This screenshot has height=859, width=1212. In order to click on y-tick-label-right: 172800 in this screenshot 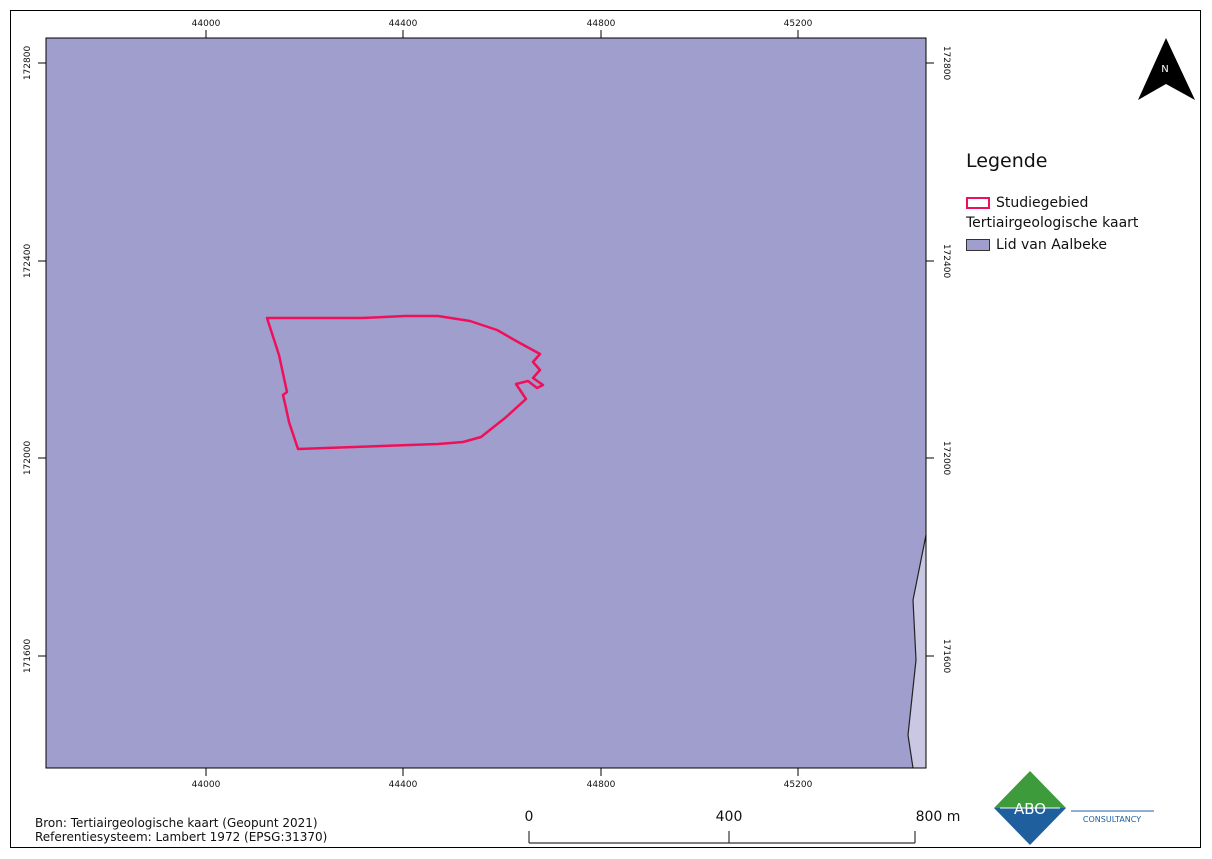, I will do `click(946, 63)`.